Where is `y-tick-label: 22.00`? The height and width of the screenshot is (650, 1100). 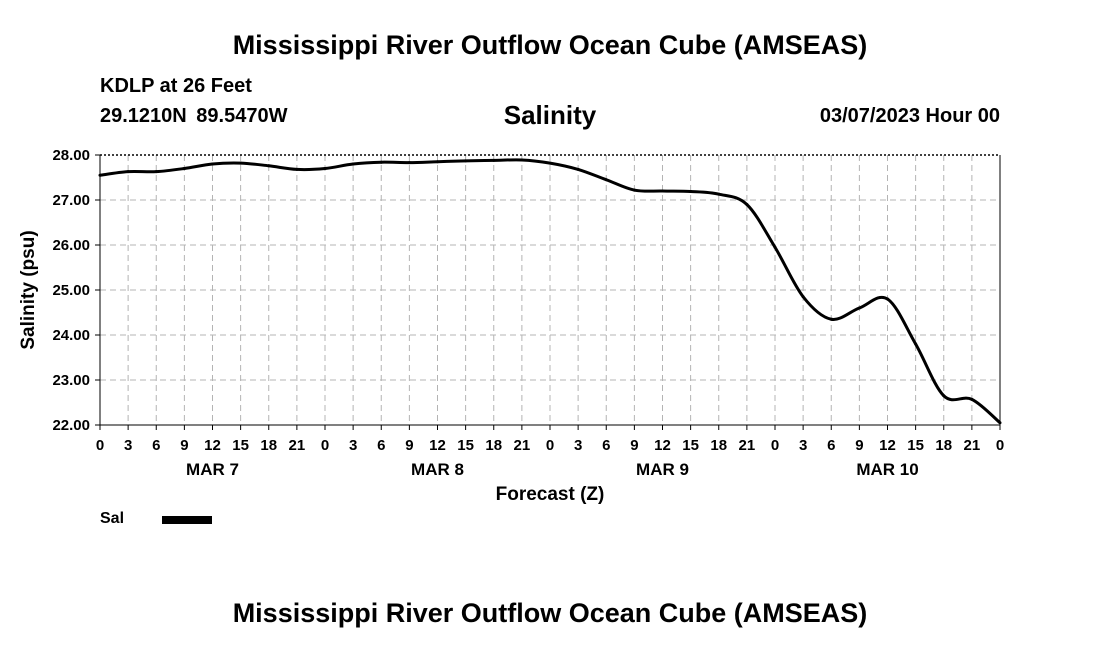 y-tick-label: 22.00 is located at coordinates (71, 425).